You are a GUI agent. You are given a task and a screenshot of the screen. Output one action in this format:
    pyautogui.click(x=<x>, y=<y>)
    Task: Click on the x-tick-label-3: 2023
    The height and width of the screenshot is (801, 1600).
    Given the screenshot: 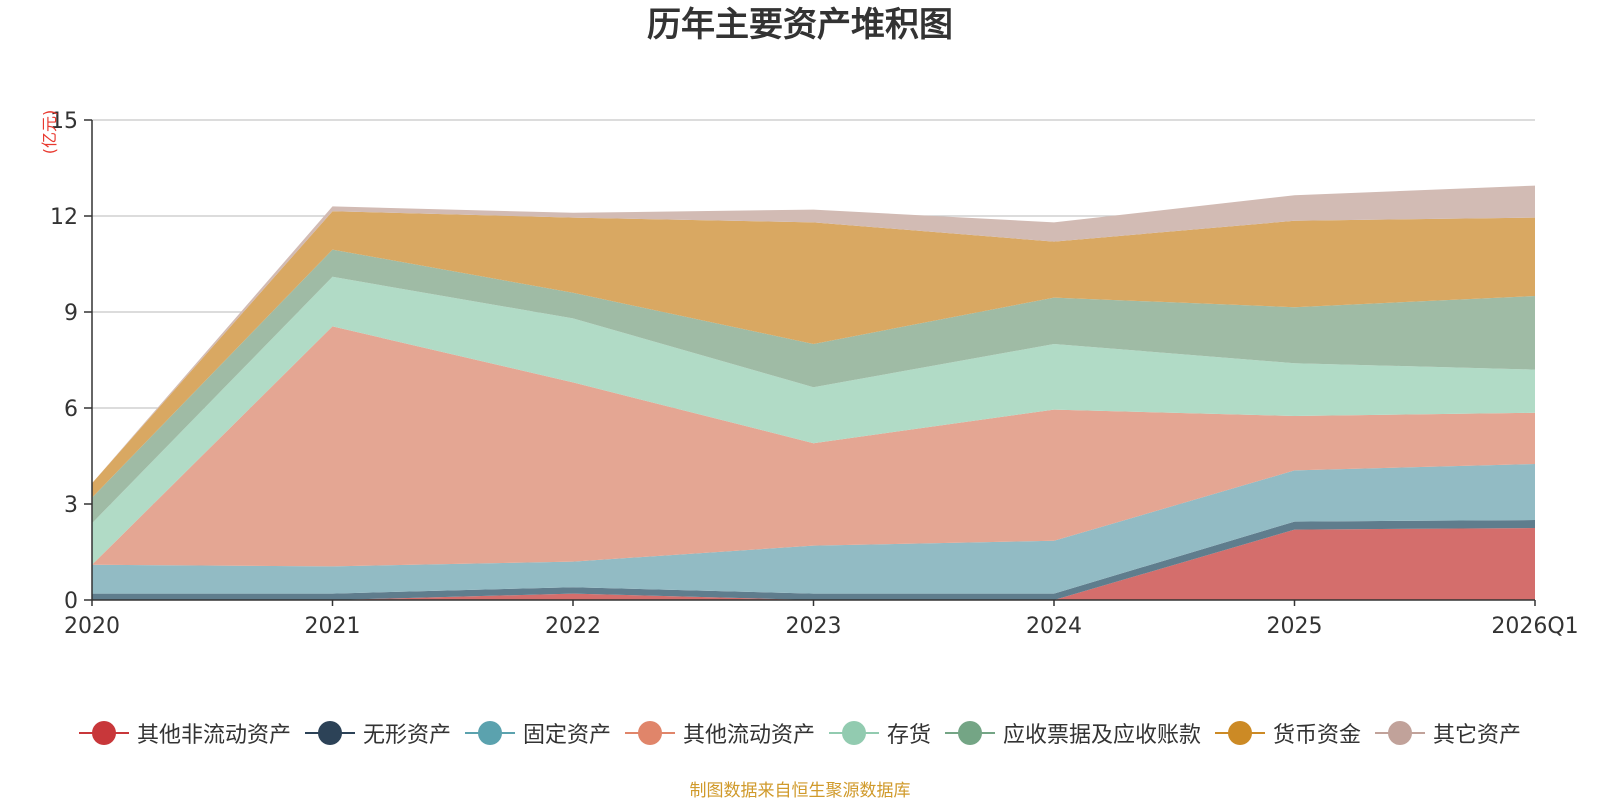 What is the action you would take?
    pyautogui.click(x=814, y=626)
    